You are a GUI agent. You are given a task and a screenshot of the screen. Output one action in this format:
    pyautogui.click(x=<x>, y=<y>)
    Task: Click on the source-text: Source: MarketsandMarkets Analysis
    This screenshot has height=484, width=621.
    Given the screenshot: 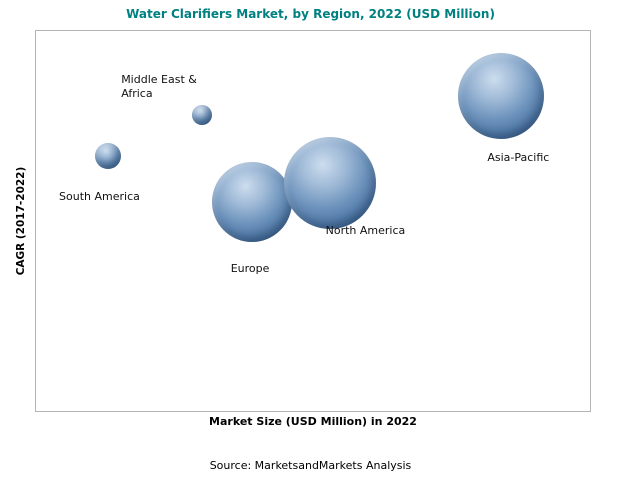 What is the action you would take?
    pyautogui.click(x=310, y=465)
    